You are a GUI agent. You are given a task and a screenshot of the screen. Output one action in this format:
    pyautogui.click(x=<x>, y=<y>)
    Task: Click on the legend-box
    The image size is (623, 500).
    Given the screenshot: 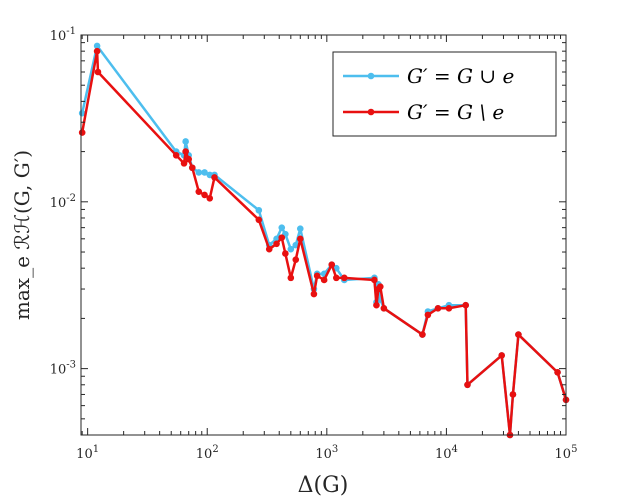 What is the action you would take?
    pyautogui.click(x=444, y=94)
    